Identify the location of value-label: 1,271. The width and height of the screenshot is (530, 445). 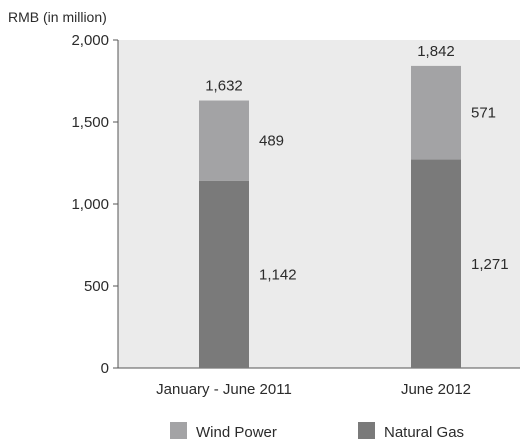
(490, 264).